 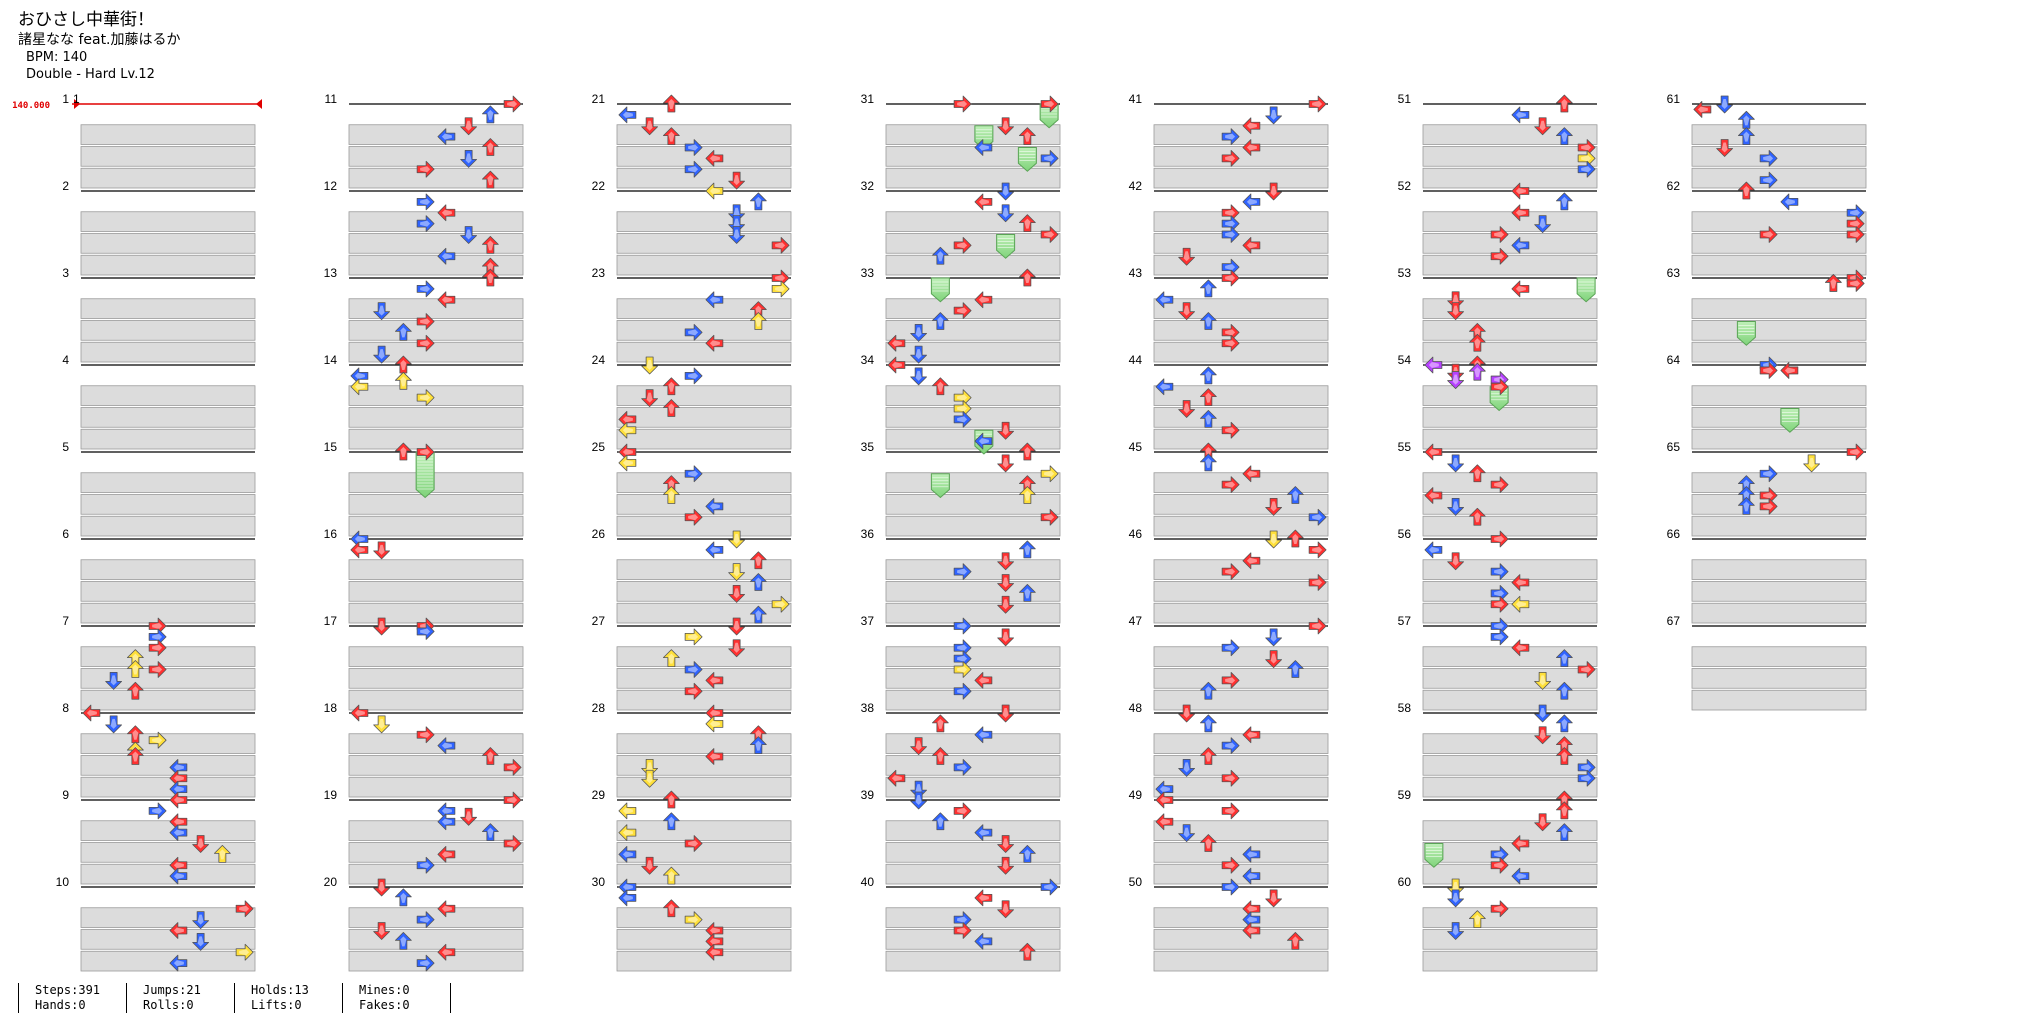 What do you see at coordinates (1674, 360) in the screenshot?
I see `measure-number: 64` at bounding box center [1674, 360].